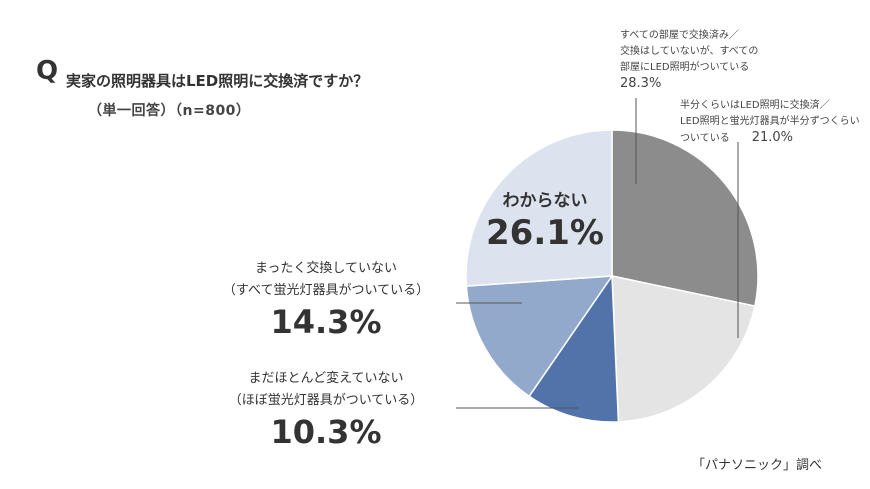 This screenshot has height=489, width=870. Describe the element at coordinates (545, 201) in the screenshot. I see `slice-label-line: わからない` at that location.